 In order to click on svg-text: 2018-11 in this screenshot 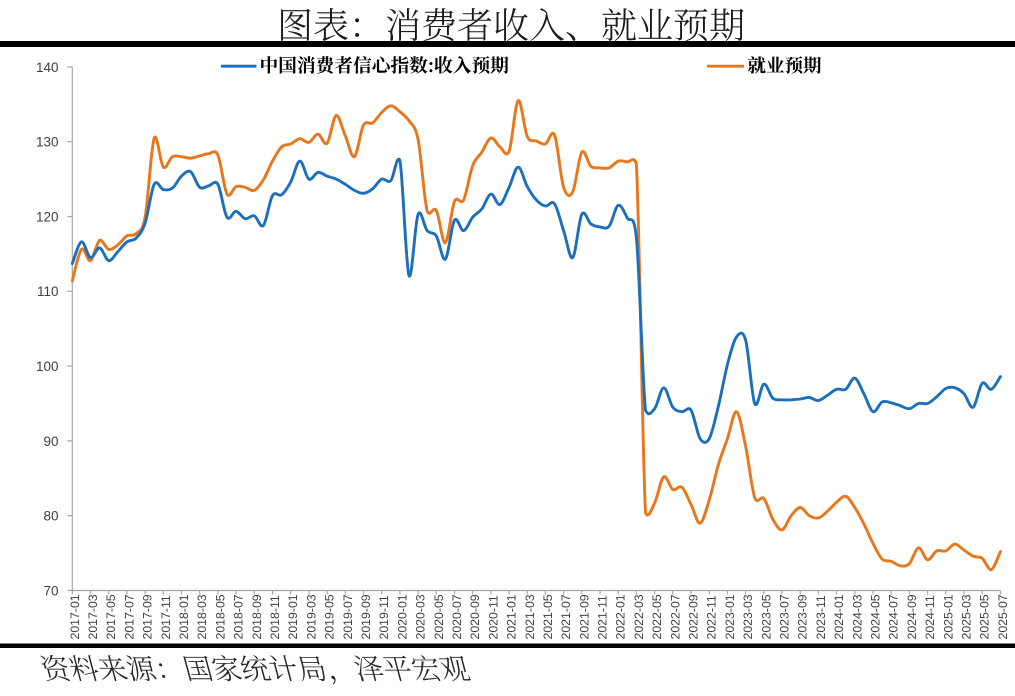, I will do `click(275, 617)`.